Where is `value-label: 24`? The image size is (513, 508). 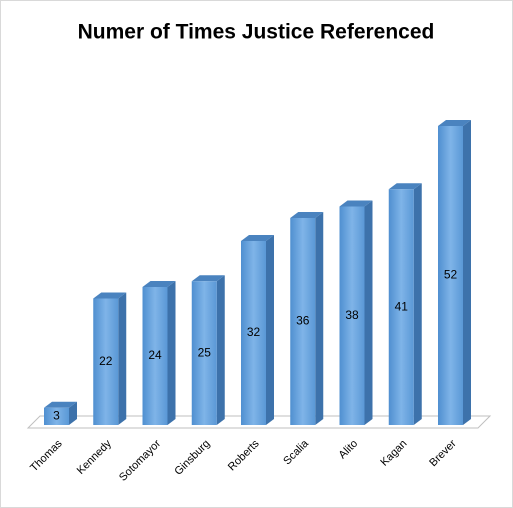
value-label: 24 is located at coordinates (155, 355).